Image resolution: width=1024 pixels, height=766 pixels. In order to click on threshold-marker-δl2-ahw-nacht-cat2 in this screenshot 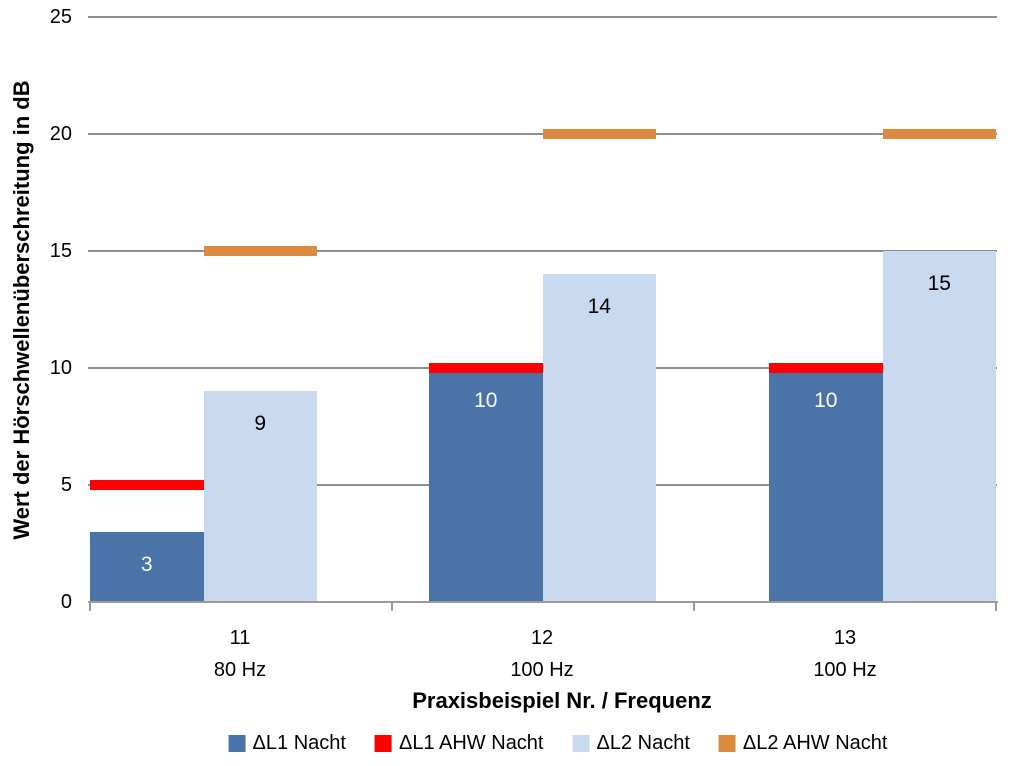, I will do `click(599, 134)`.